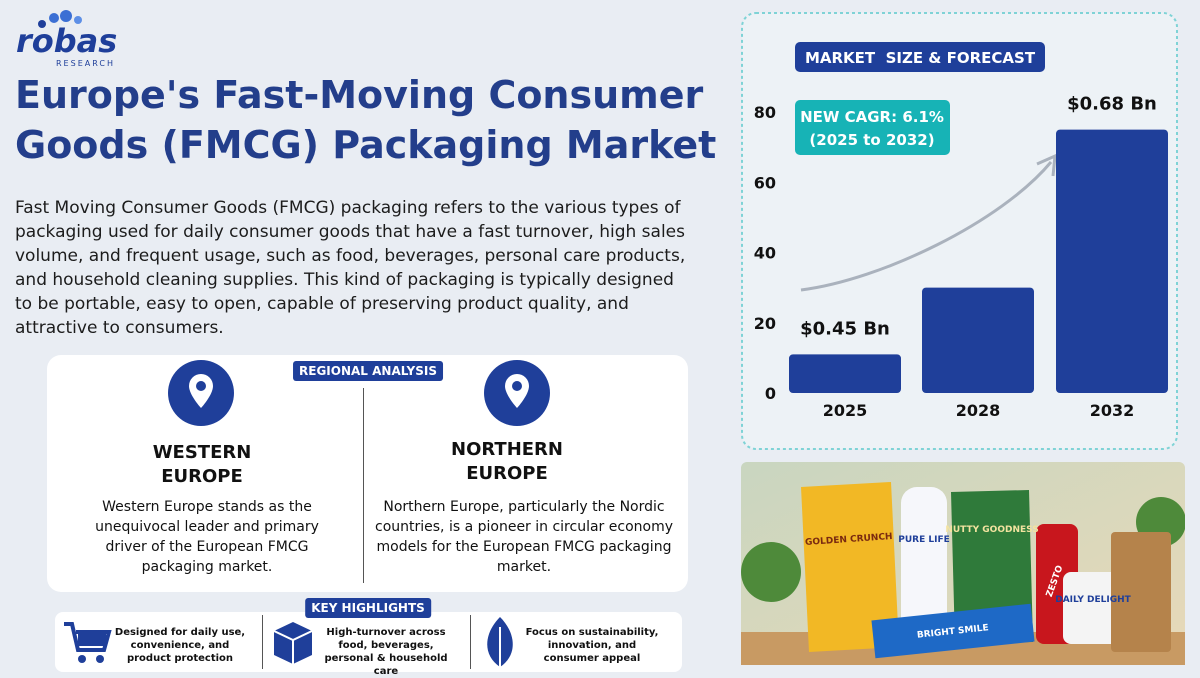  I want to click on title: Goods (FMCG) Packaging Market, so click(366, 145).